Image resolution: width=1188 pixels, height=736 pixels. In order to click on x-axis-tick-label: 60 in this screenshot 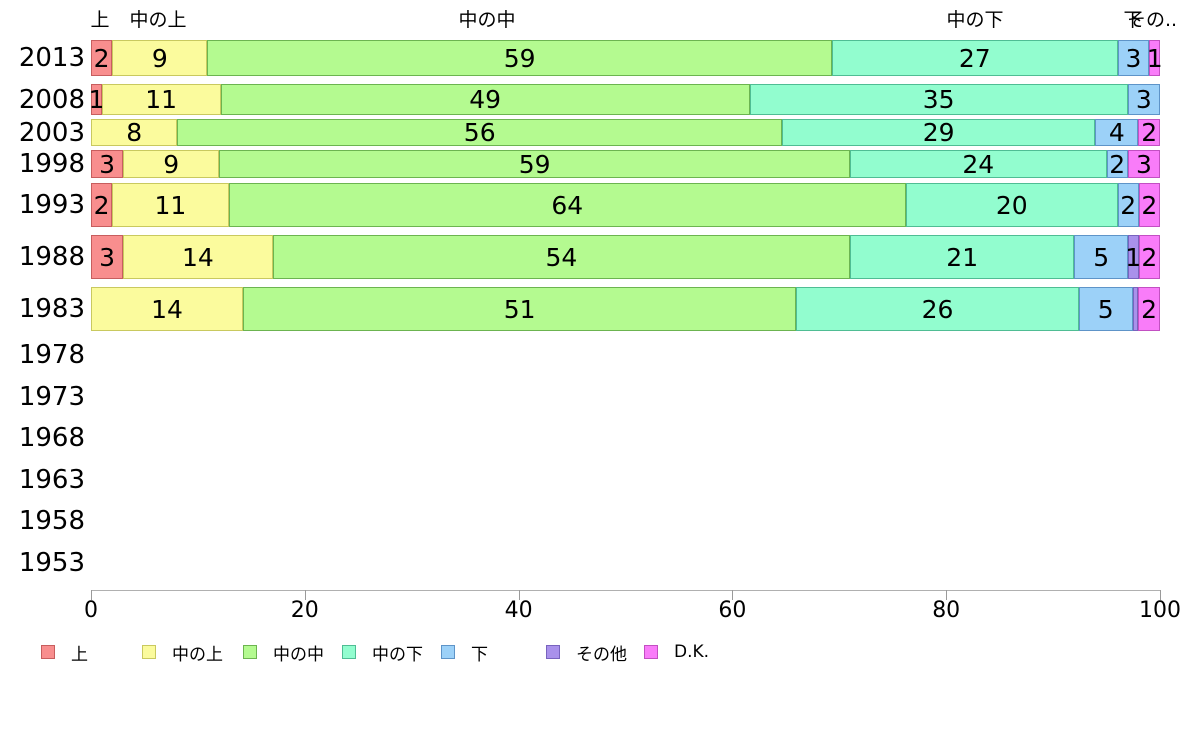, I will do `click(732, 610)`.